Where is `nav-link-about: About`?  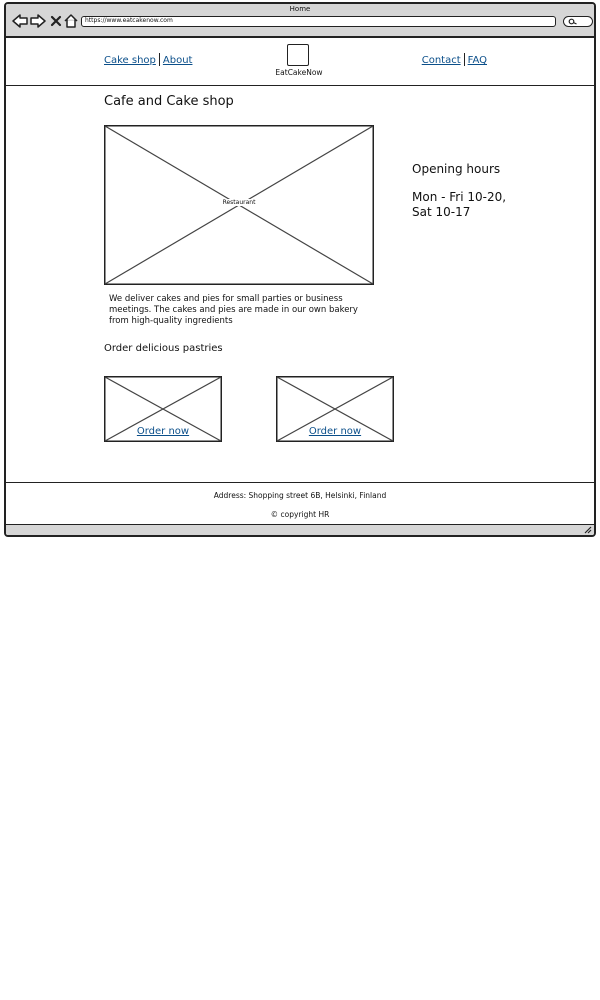
nav-link-about: About is located at coordinates (177, 60).